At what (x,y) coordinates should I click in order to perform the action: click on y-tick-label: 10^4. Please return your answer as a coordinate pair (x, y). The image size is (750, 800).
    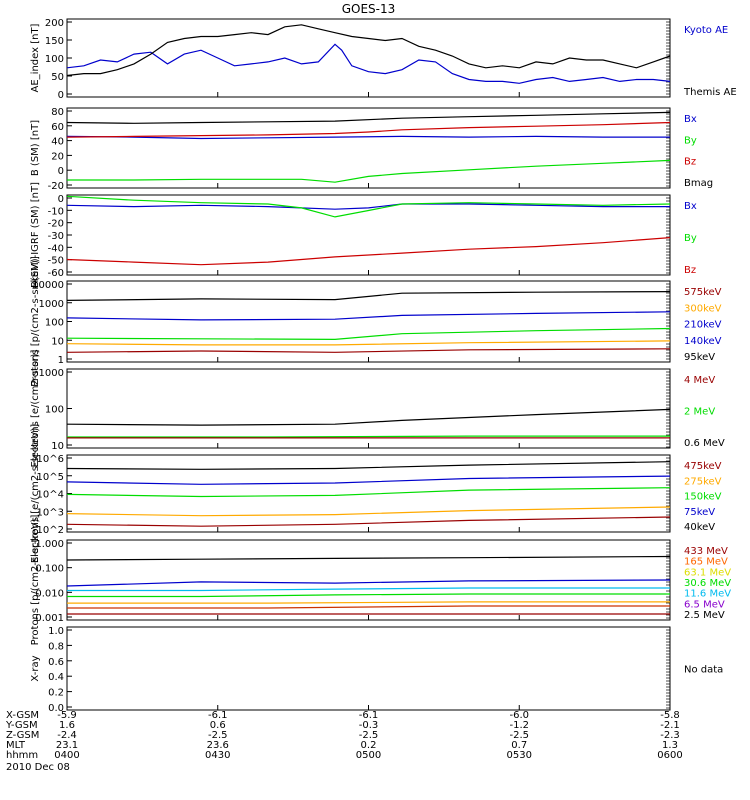
    Looking at the image, I should click on (50, 495).